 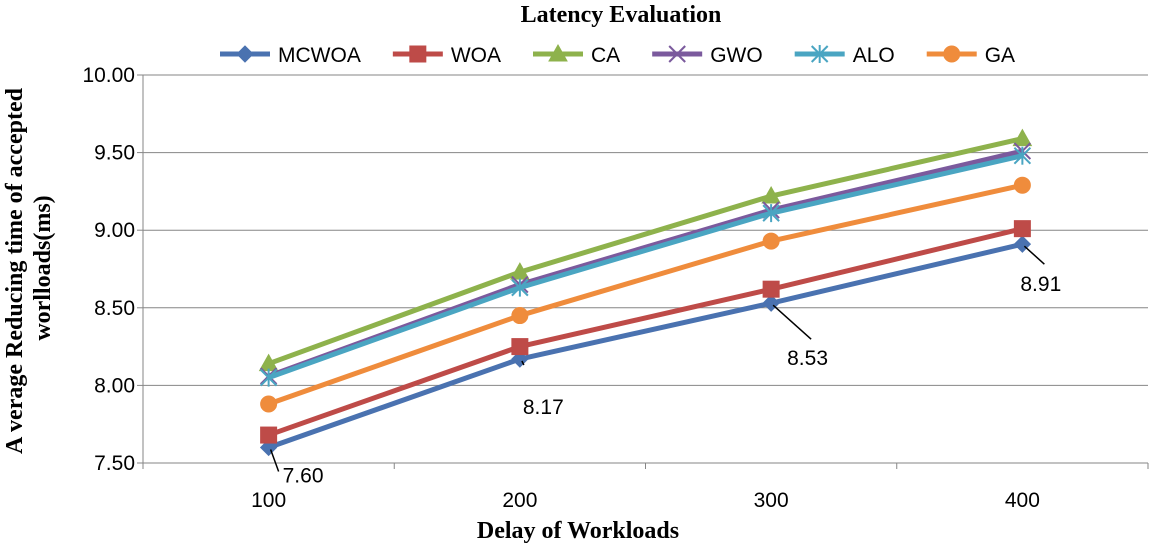 I want to click on legend-marker-mcwoa, so click(x=245, y=54).